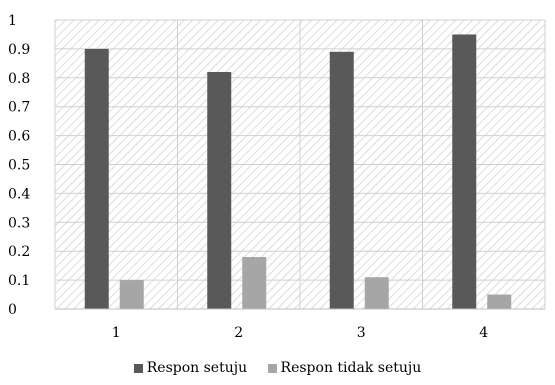 The width and height of the screenshot is (555, 385). I want to click on y-tick-label: 0.9, so click(19, 50).